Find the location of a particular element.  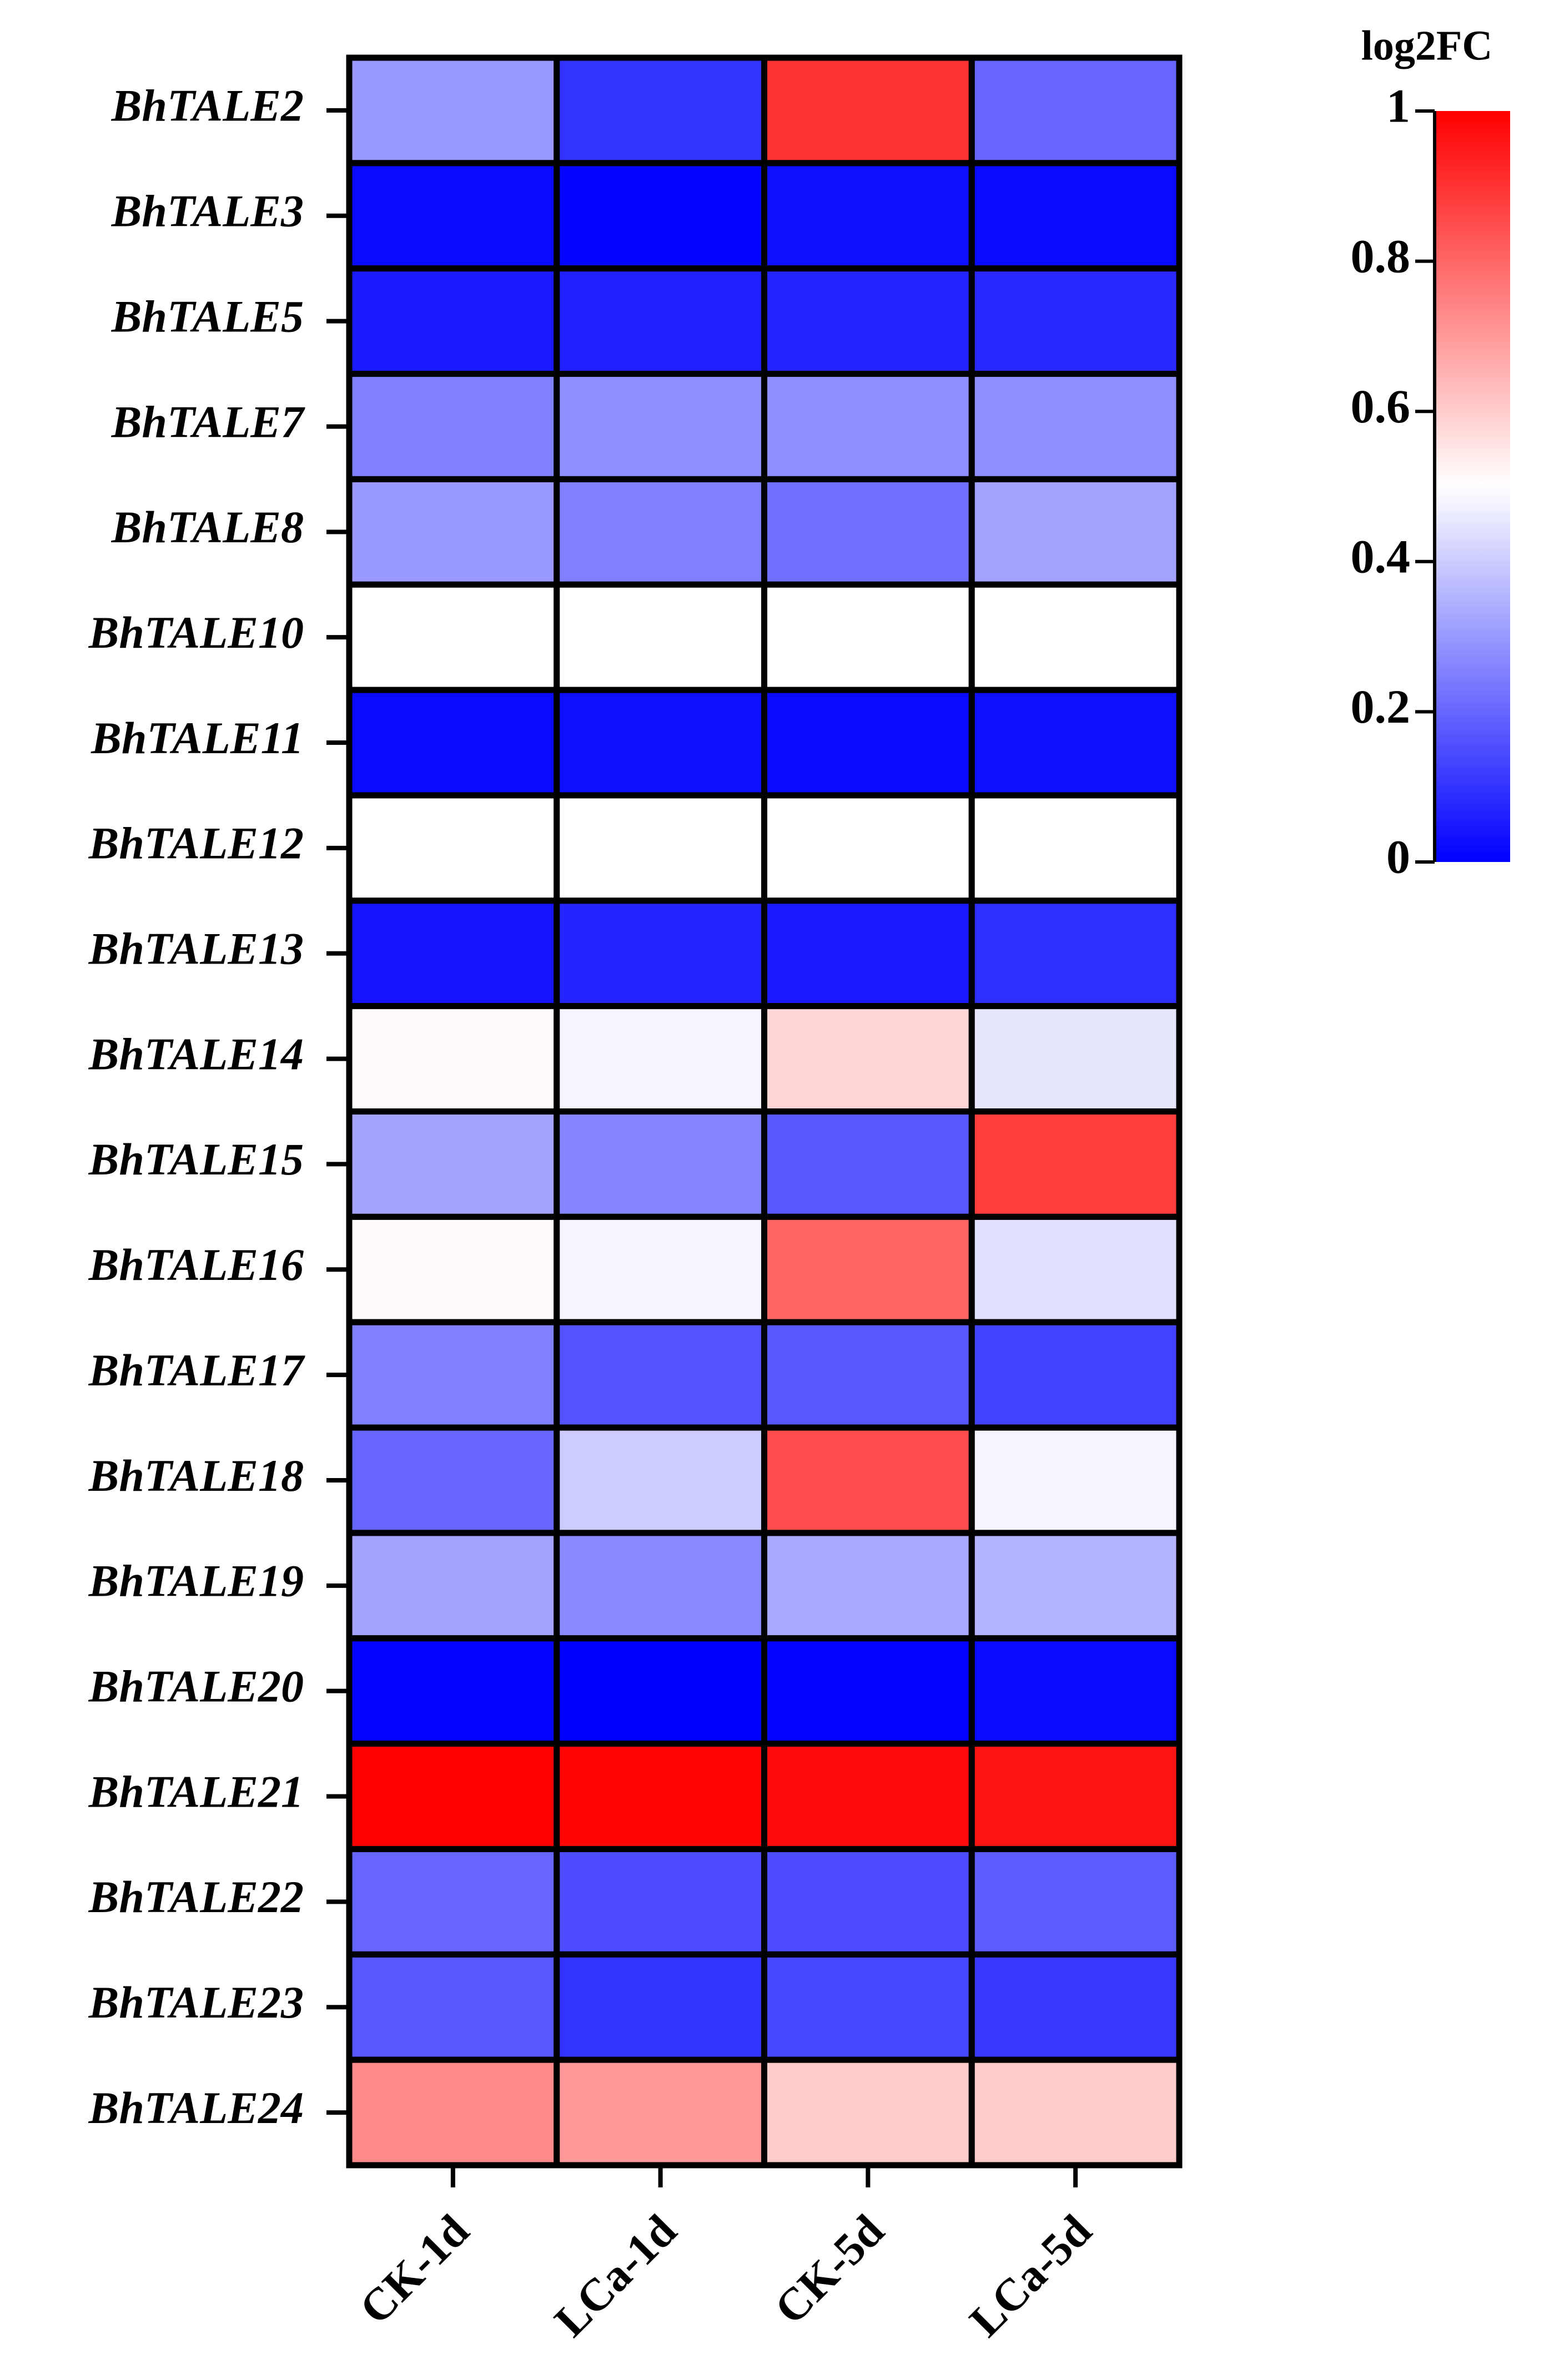

column-label: LCa-1d is located at coordinates (615, 2275).